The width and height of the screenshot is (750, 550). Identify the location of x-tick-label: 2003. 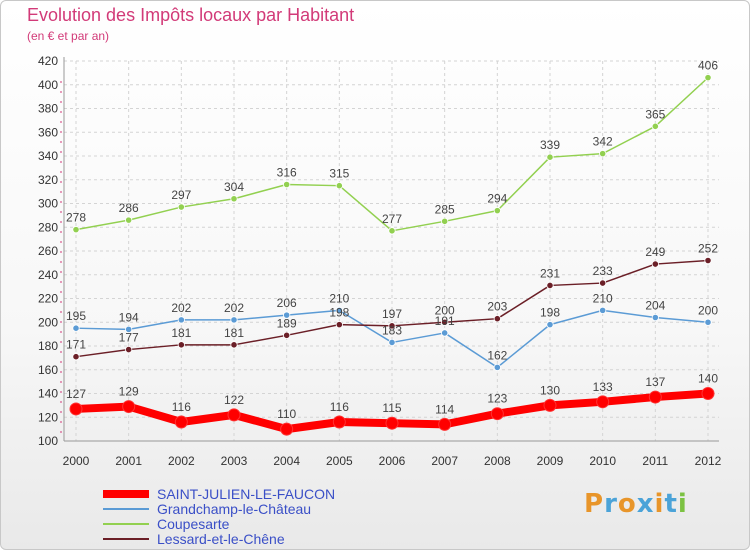
(234, 461).